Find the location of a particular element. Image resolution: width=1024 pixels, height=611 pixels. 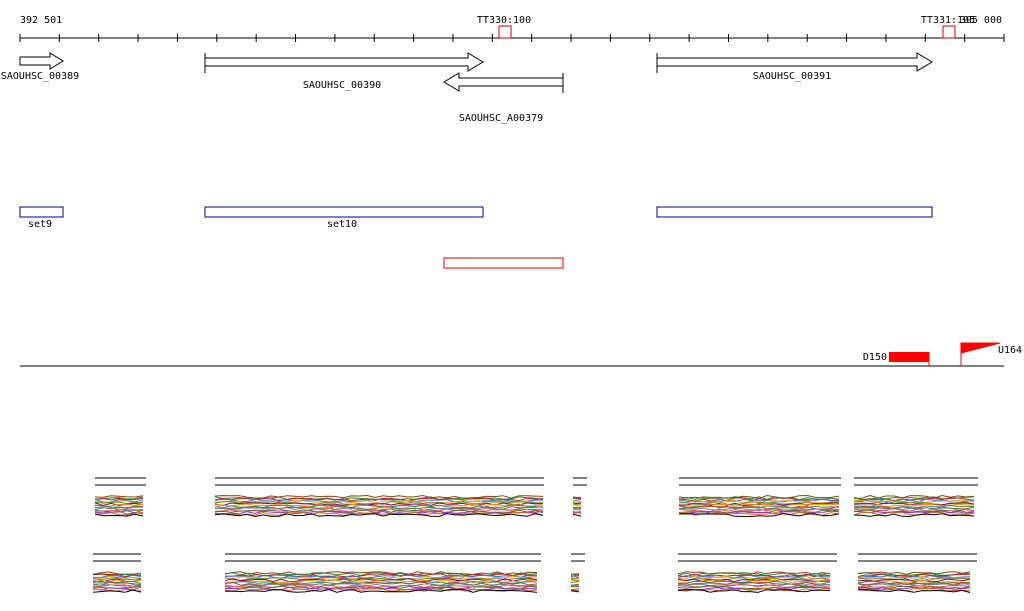

gene-label: SAOUHSC_A00379 is located at coordinates (501, 118).